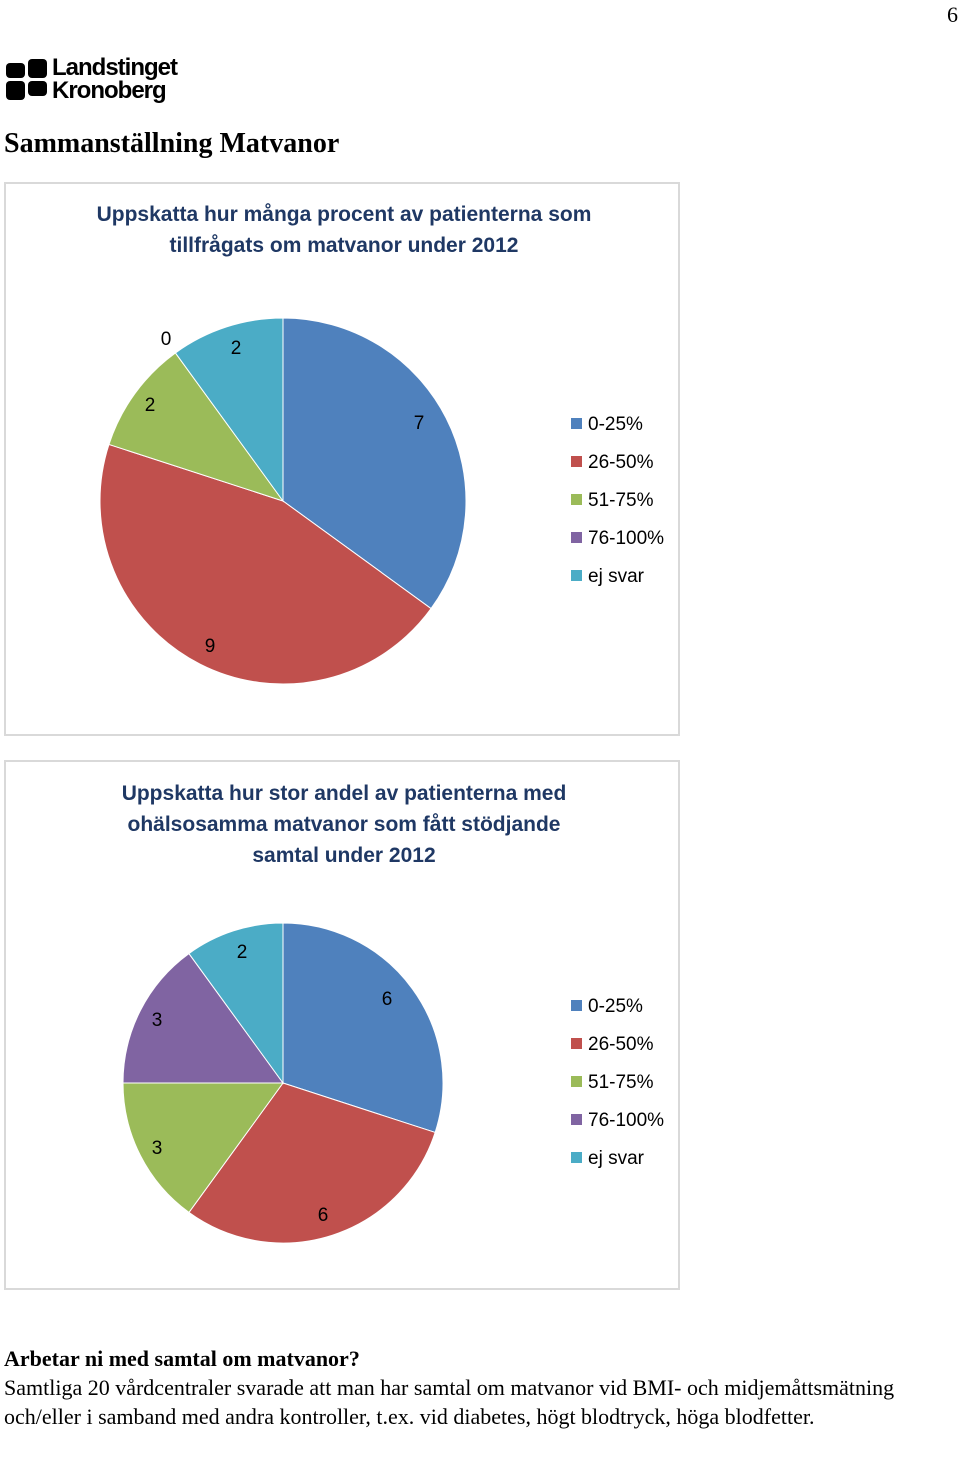 This screenshot has width=960, height=1462. I want to click on chart-2-title-line: ohälsosamma matvanor som fått stödjande, so click(344, 824).